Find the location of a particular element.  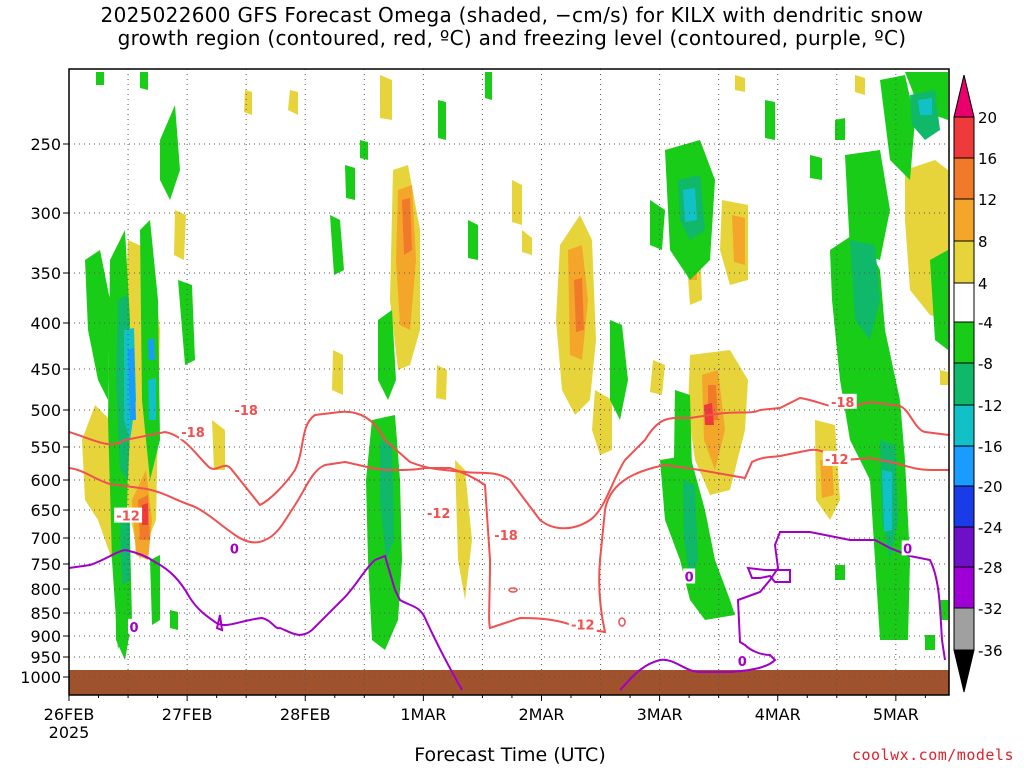

colorbar-label: 4 is located at coordinates (983, 284).